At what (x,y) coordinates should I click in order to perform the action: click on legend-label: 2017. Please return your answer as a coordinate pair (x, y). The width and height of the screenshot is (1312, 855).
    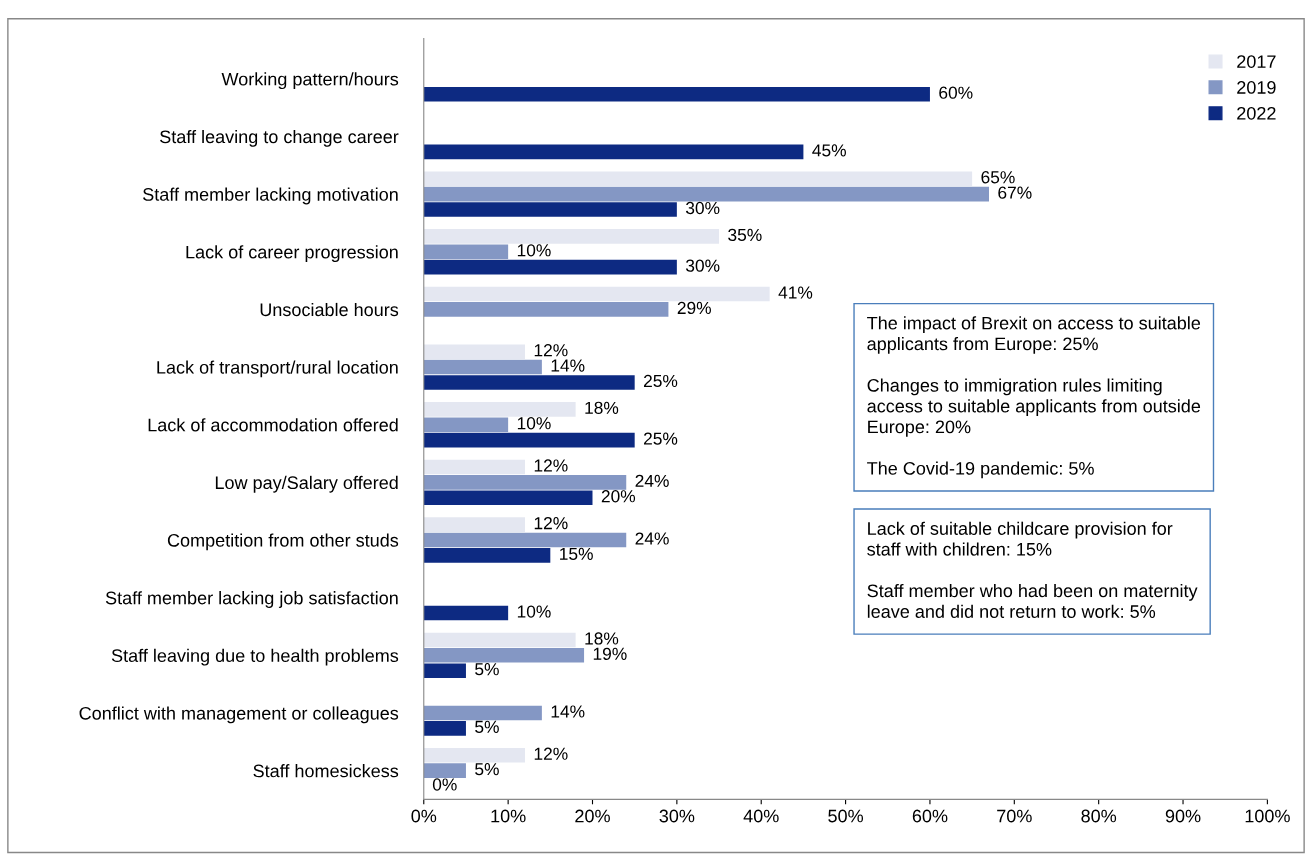
    Looking at the image, I should click on (1256, 61).